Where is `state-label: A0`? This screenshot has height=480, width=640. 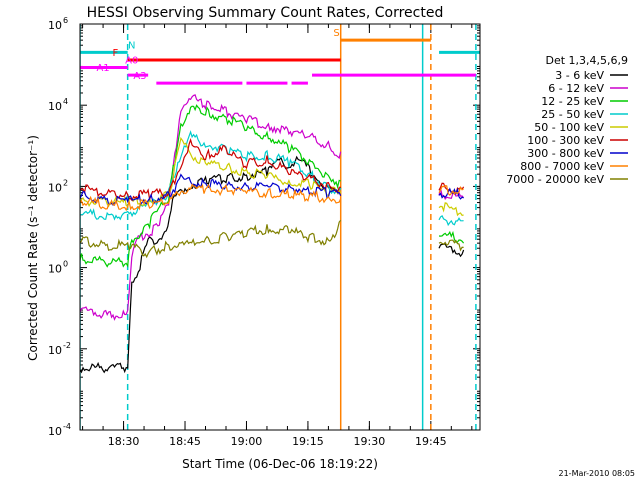
state-label: A0 is located at coordinates (131, 60).